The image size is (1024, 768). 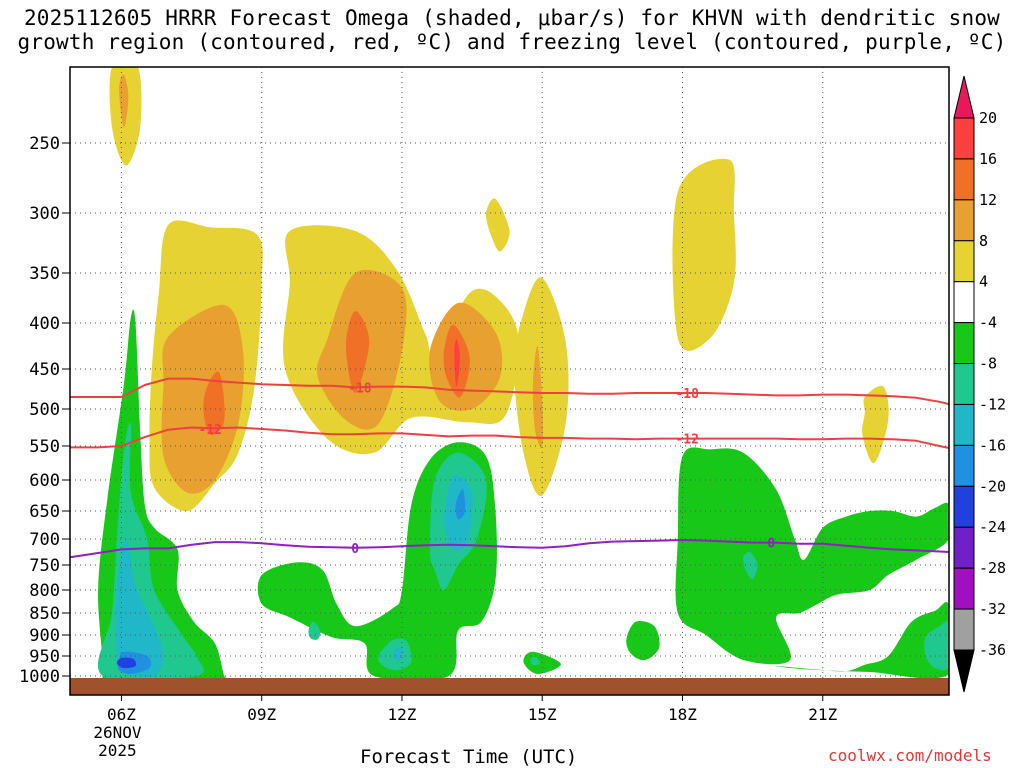 What do you see at coordinates (822, 714) in the screenshot?
I see `x-tick-label-21Z: 21Z` at bounding box center [822, 714].